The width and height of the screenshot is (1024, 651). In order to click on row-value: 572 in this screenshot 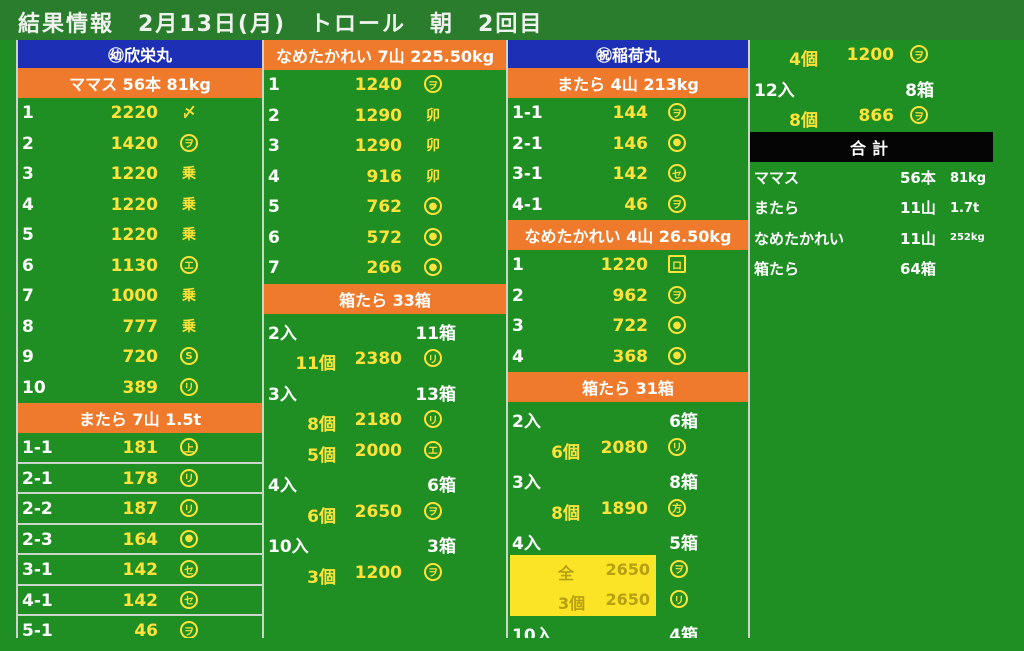, I will do `click(384, 237)`.